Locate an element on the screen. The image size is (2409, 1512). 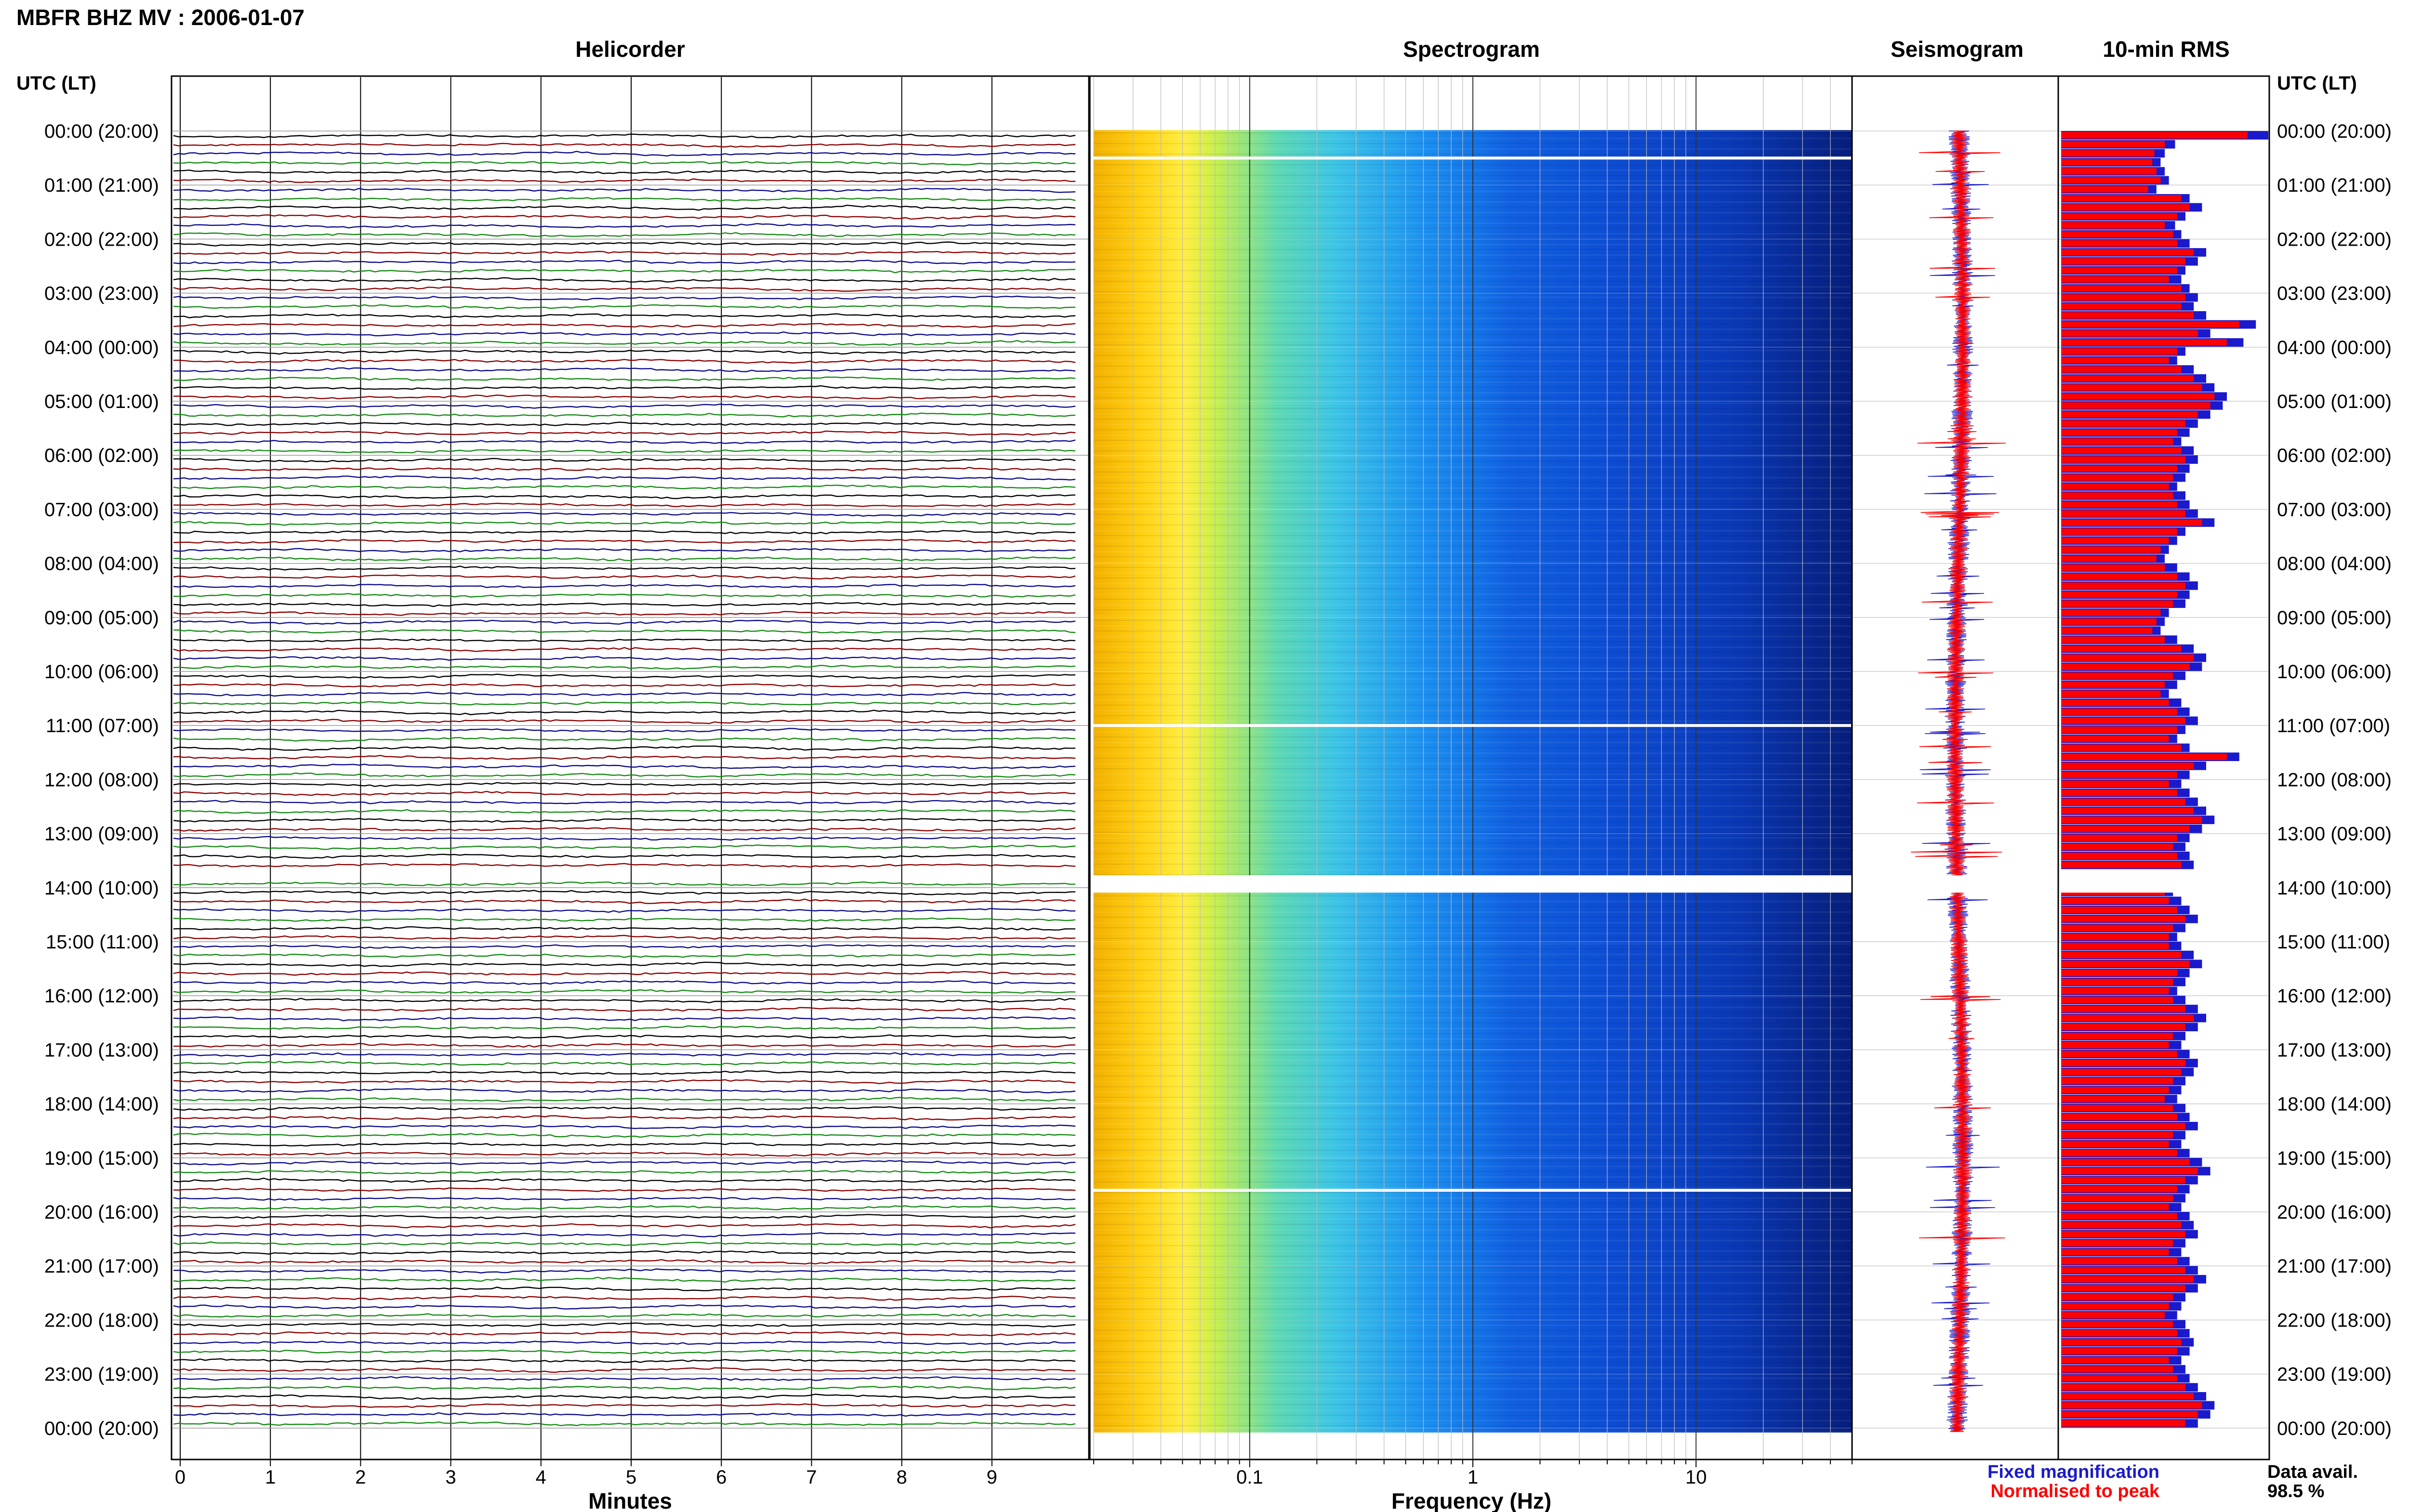
hour-label-left: 01:00 (21:00) is located at coordinates (101, 185).